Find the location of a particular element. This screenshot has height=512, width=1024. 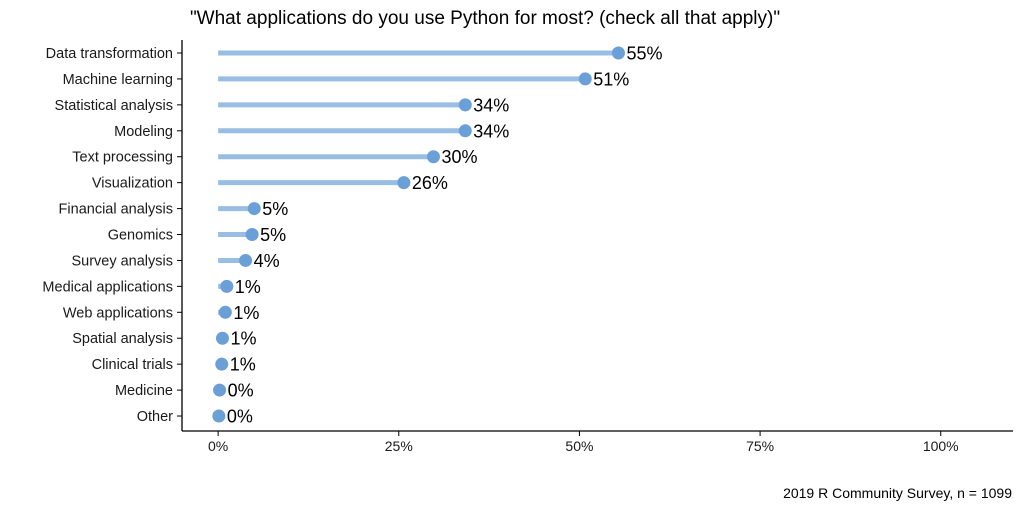

category-label: Financial analysis is located at coordinates (116, 210).